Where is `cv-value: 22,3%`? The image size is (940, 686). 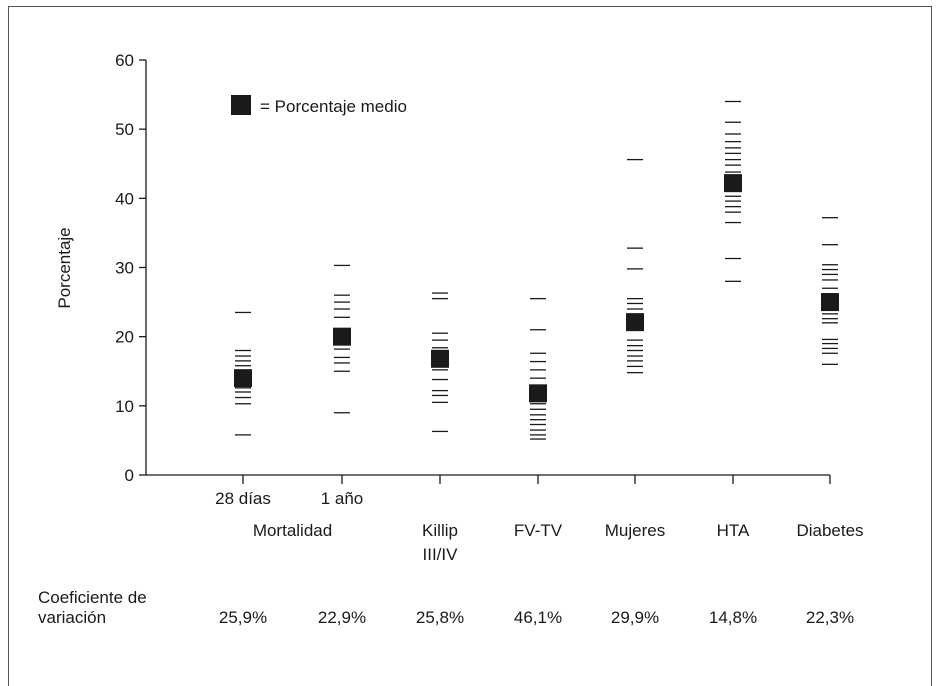 cv-value: 22,3% is located at coordinates (830, 617).